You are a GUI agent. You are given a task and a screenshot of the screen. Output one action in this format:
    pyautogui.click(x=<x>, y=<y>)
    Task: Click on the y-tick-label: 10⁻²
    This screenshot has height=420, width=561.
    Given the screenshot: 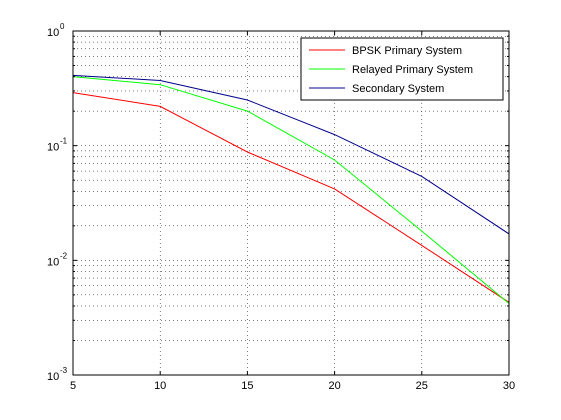 What is the action you would take?
    pyautogui.click(x=57, y=259)
    